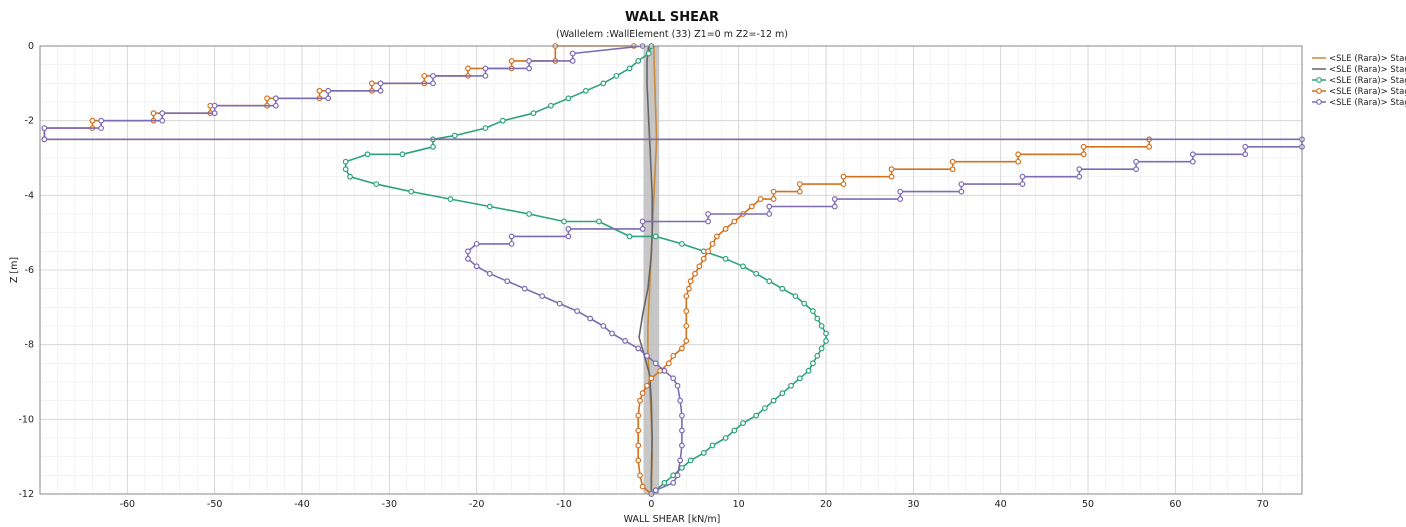 This screenshot has height=527, width=1406. I want to click on y-tick-labels: 0 -2 -4 -6 -8 -10 -12, so click(26, 270).